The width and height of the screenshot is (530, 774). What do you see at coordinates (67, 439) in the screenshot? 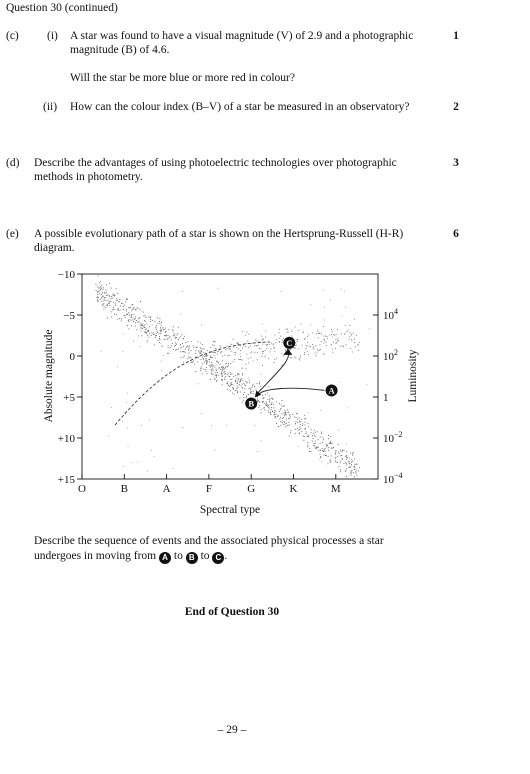
I see `y-tick-label: +10` at bounding box center [67, 439].